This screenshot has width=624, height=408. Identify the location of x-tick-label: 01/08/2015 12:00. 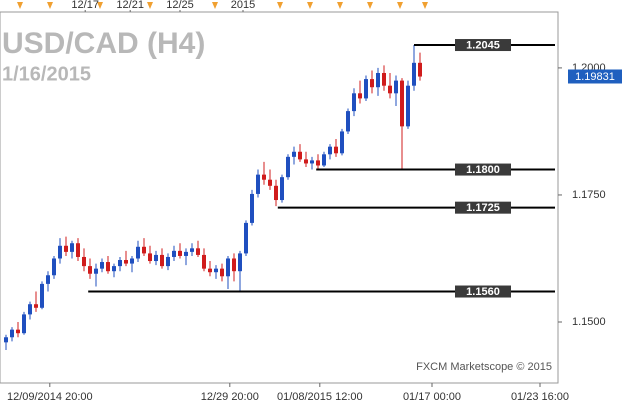
(320, 397).